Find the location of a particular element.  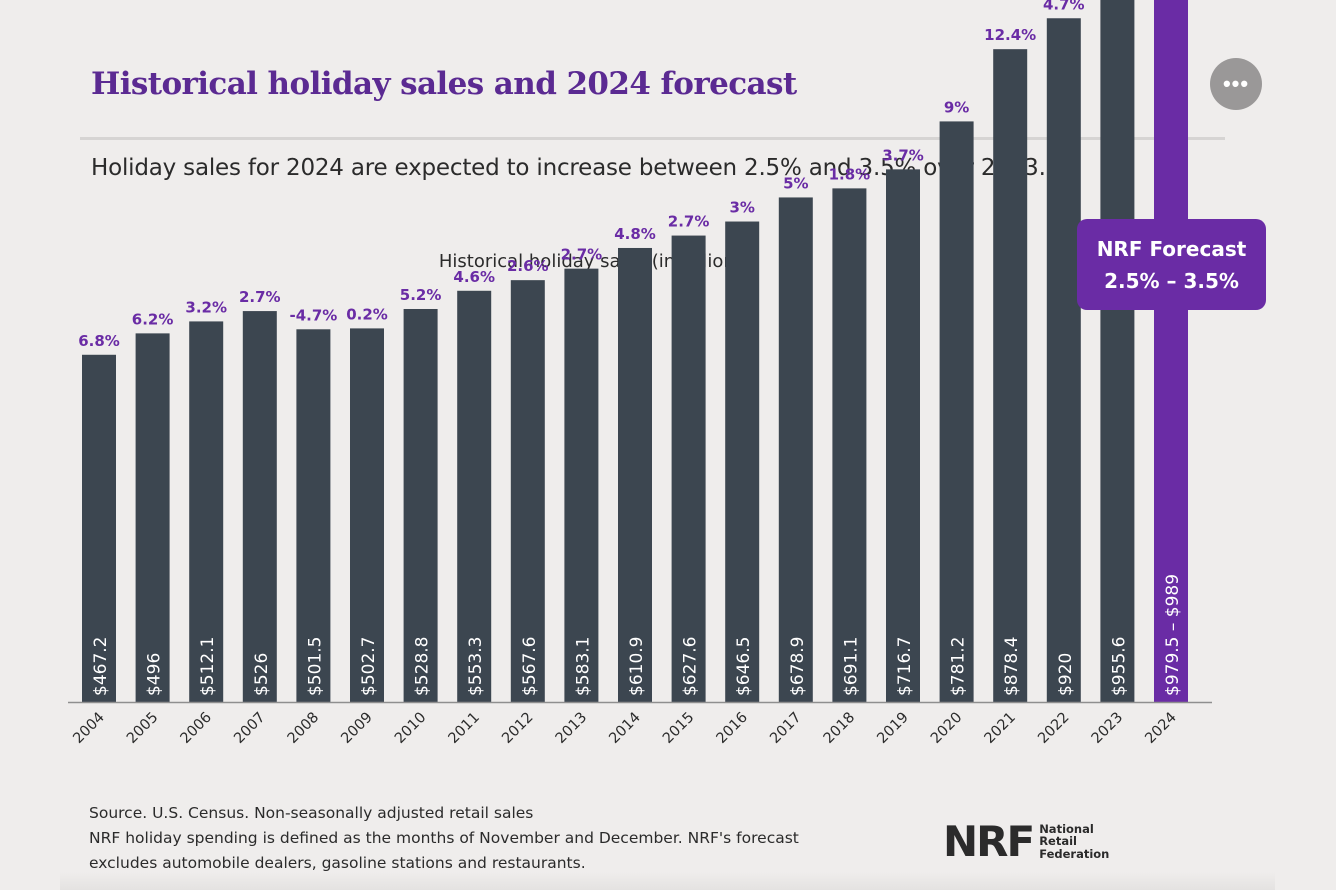

tick-label-2015: 2015 is located at coordinates (678, 728).